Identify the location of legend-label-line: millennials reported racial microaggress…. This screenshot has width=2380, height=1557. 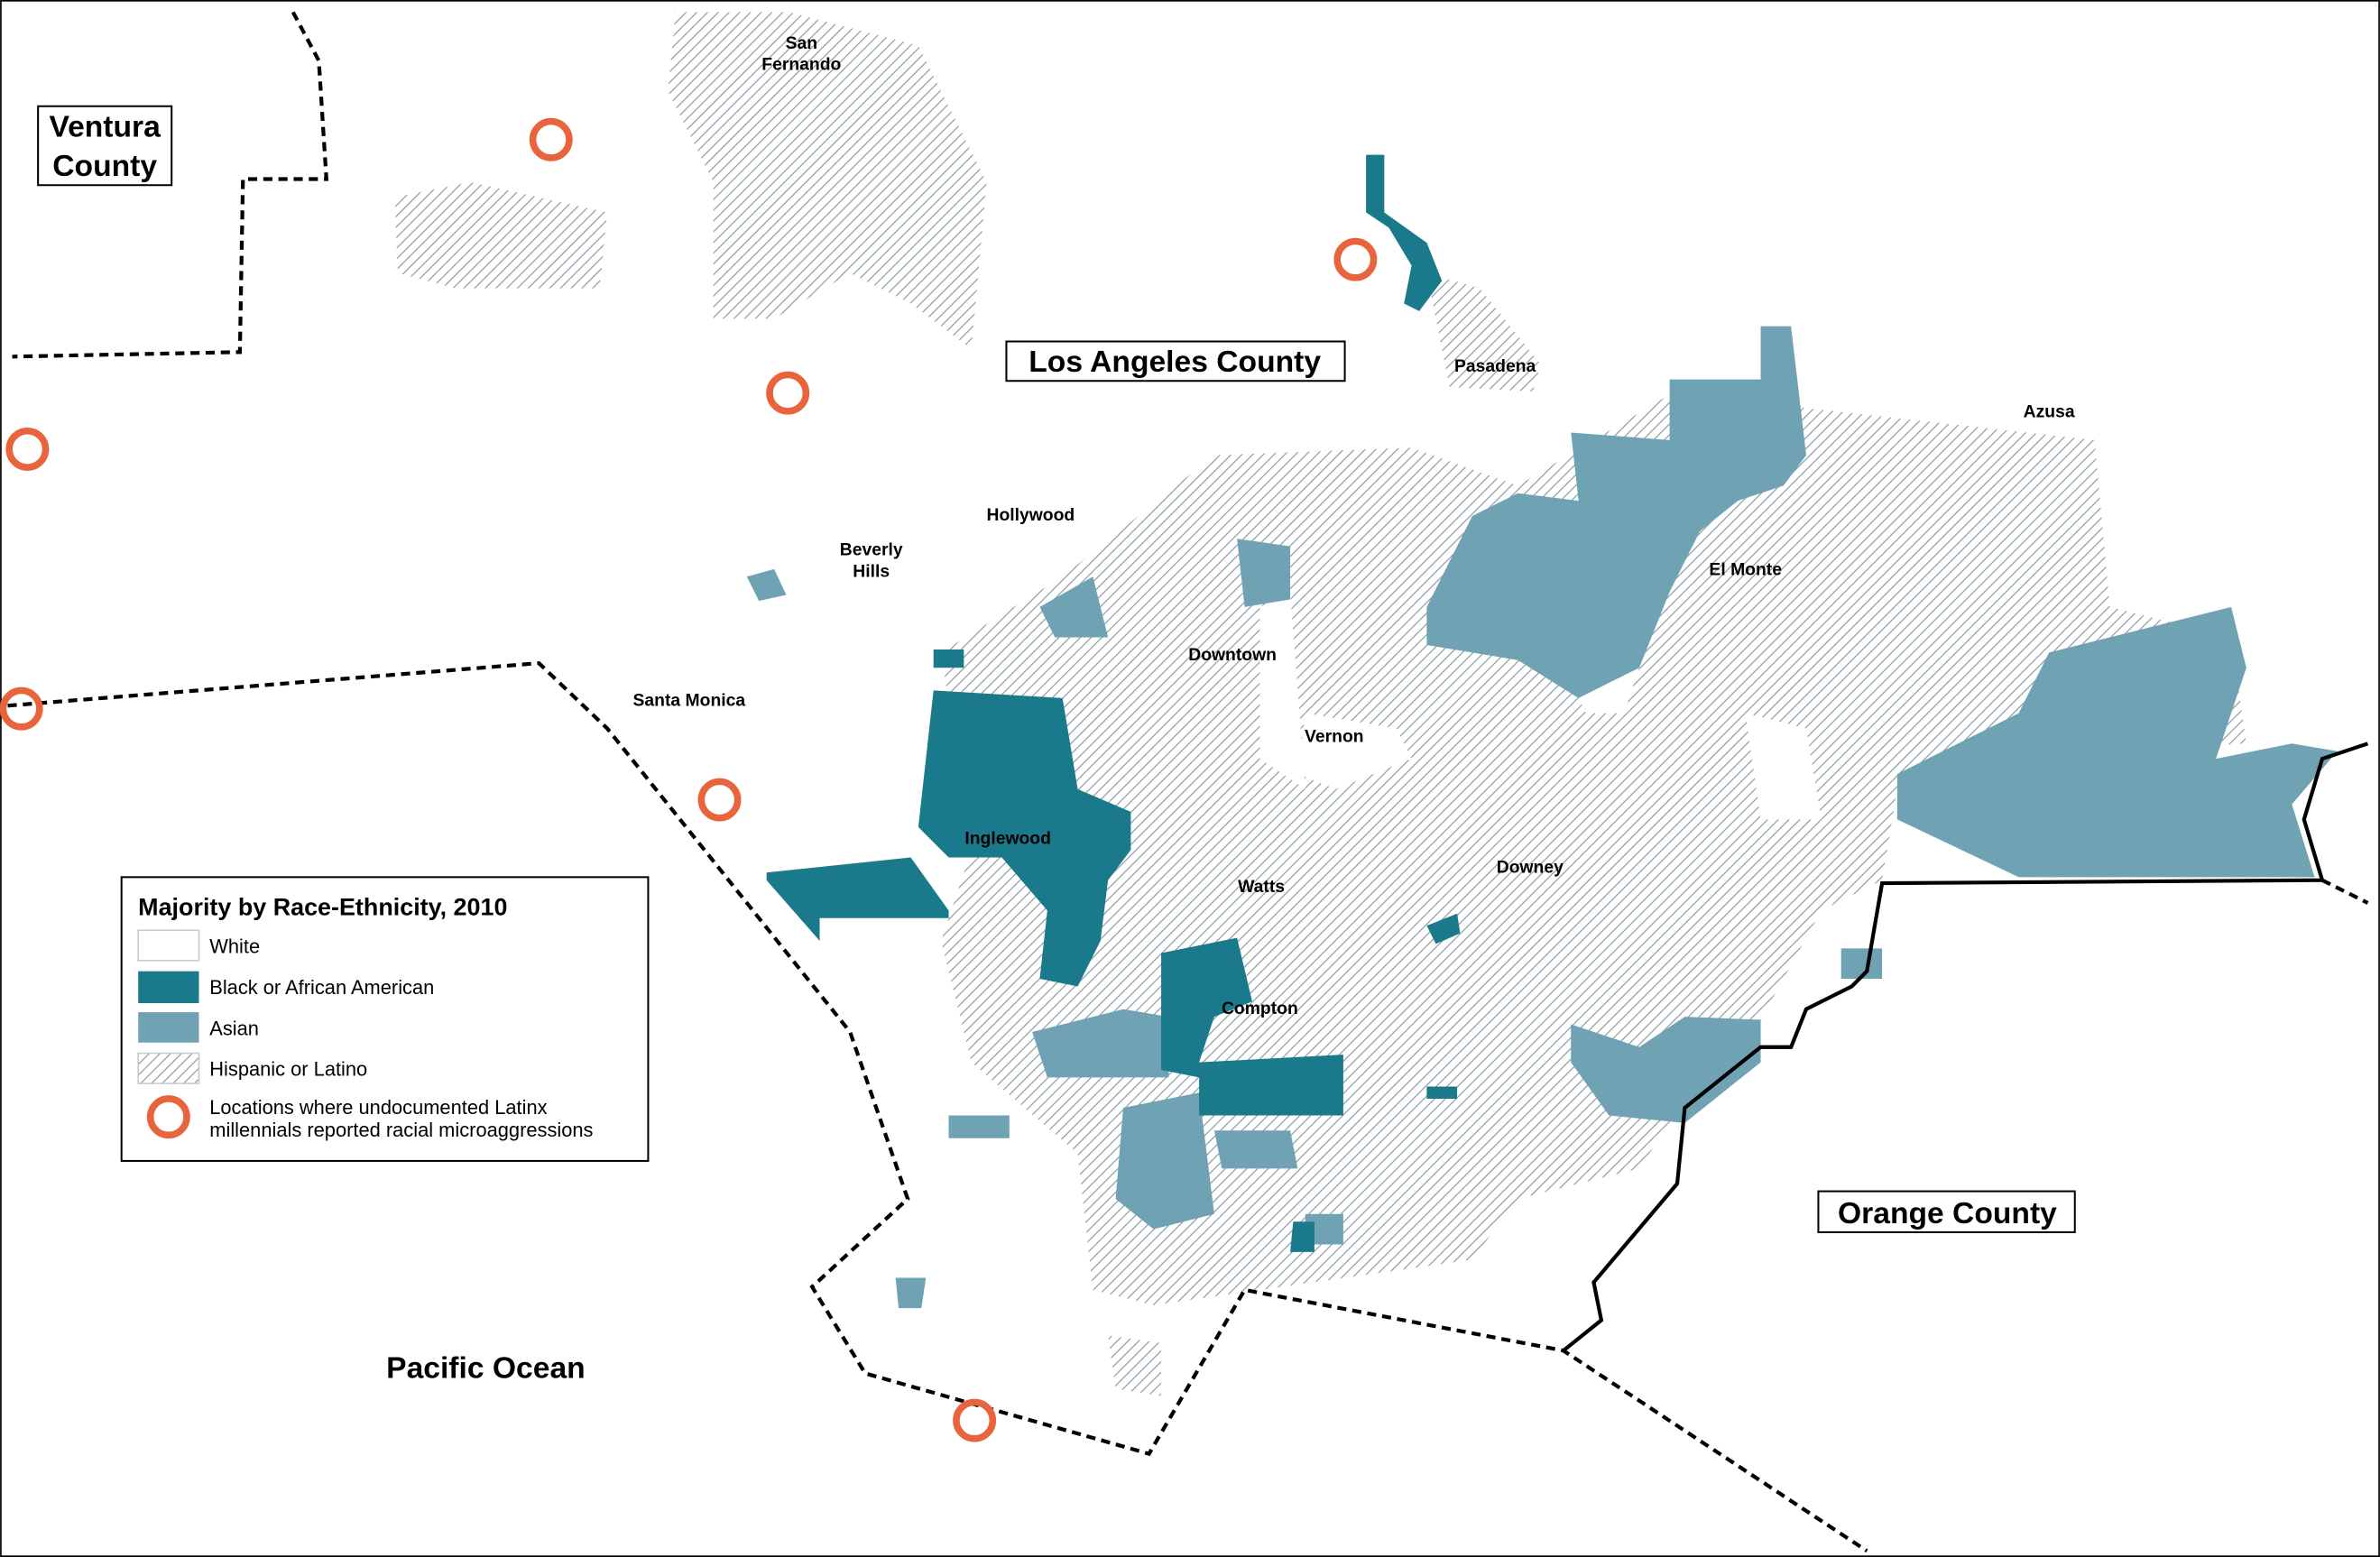
(401, 1130).